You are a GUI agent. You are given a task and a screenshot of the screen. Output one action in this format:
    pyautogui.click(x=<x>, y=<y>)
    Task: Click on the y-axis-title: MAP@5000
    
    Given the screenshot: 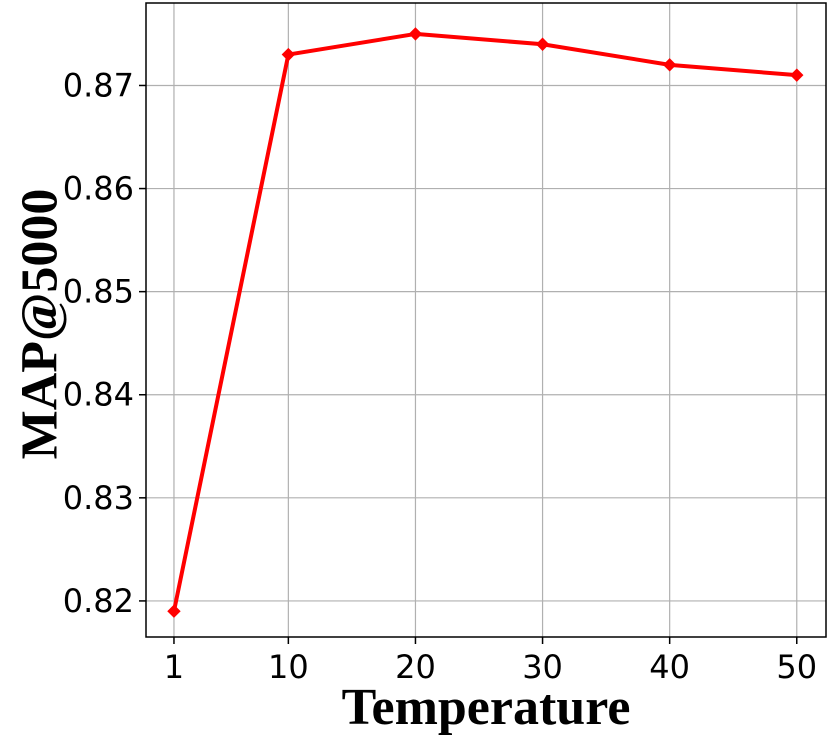 What is the action you would take?
    pyautogui.click(x=40, y=324)
    